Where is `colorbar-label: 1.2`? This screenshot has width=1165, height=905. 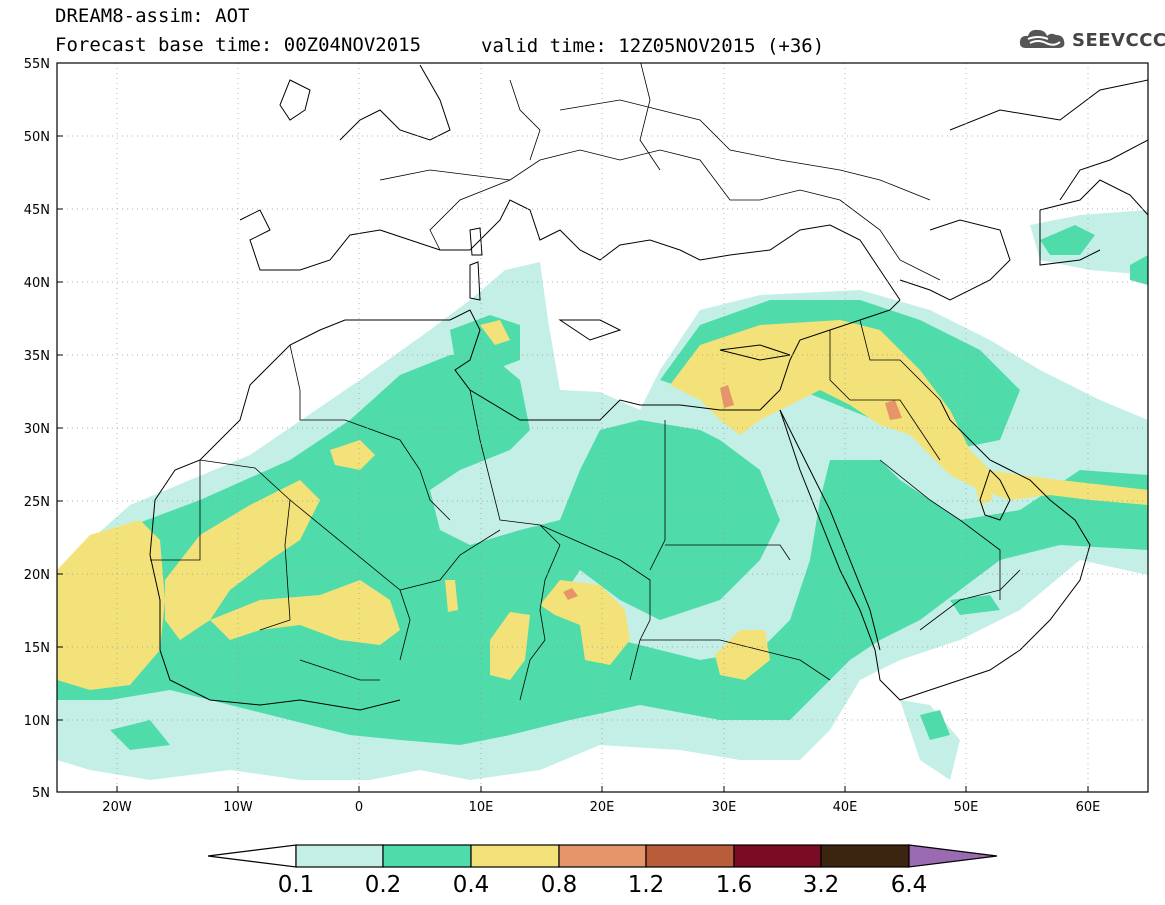
colorbar-label: 1.2 is located at coordinates (646, 885).